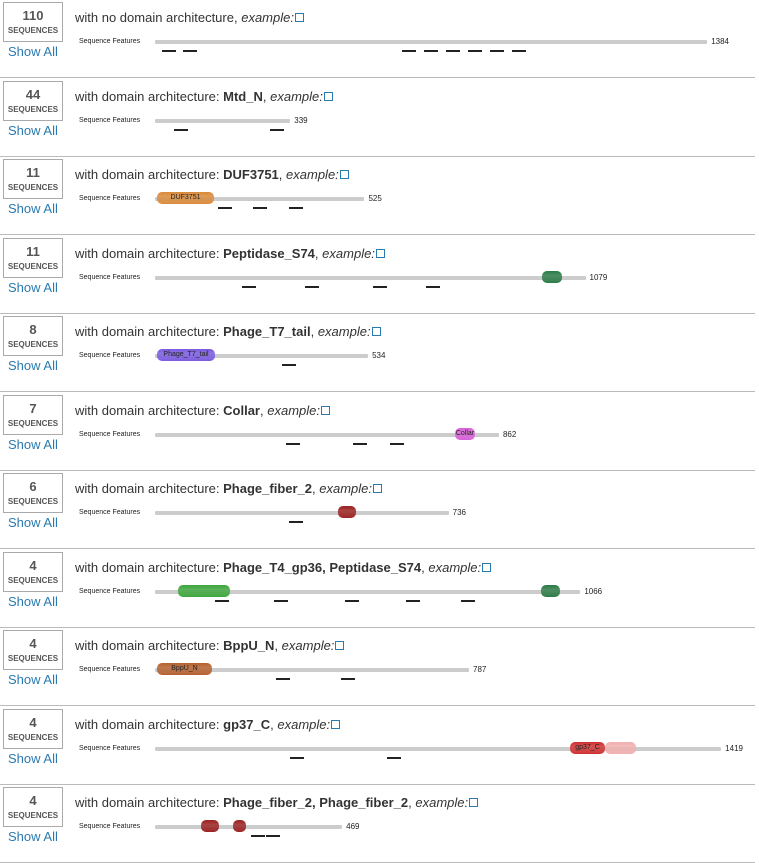 This screenshot has width=759, height=863. I want to click on count-box: 6 SEQUENCES, so click(33, 493).